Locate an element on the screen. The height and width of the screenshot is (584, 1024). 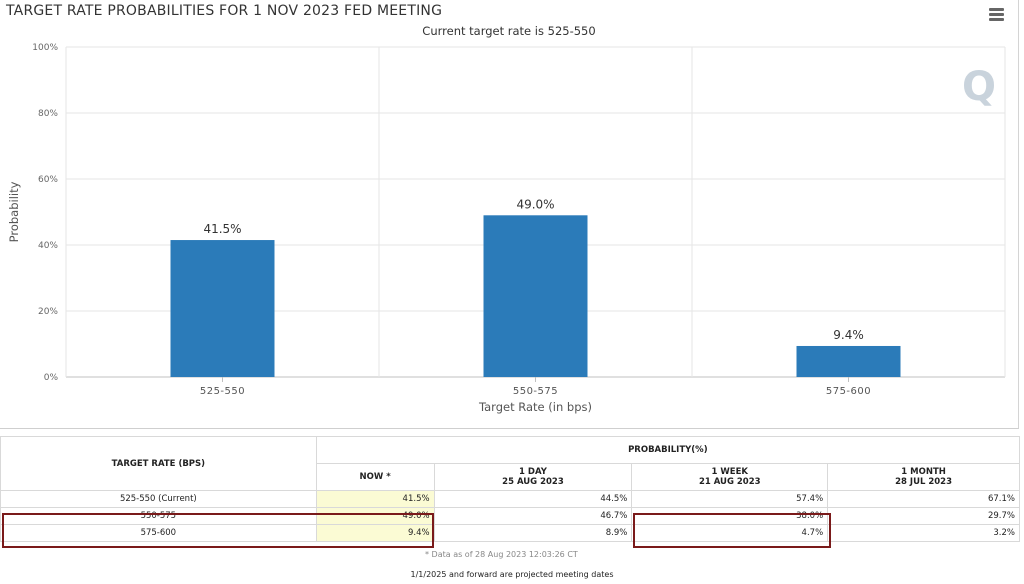
rate-header: TARGET RATE (BPS) is located at coordinates (158, 463).